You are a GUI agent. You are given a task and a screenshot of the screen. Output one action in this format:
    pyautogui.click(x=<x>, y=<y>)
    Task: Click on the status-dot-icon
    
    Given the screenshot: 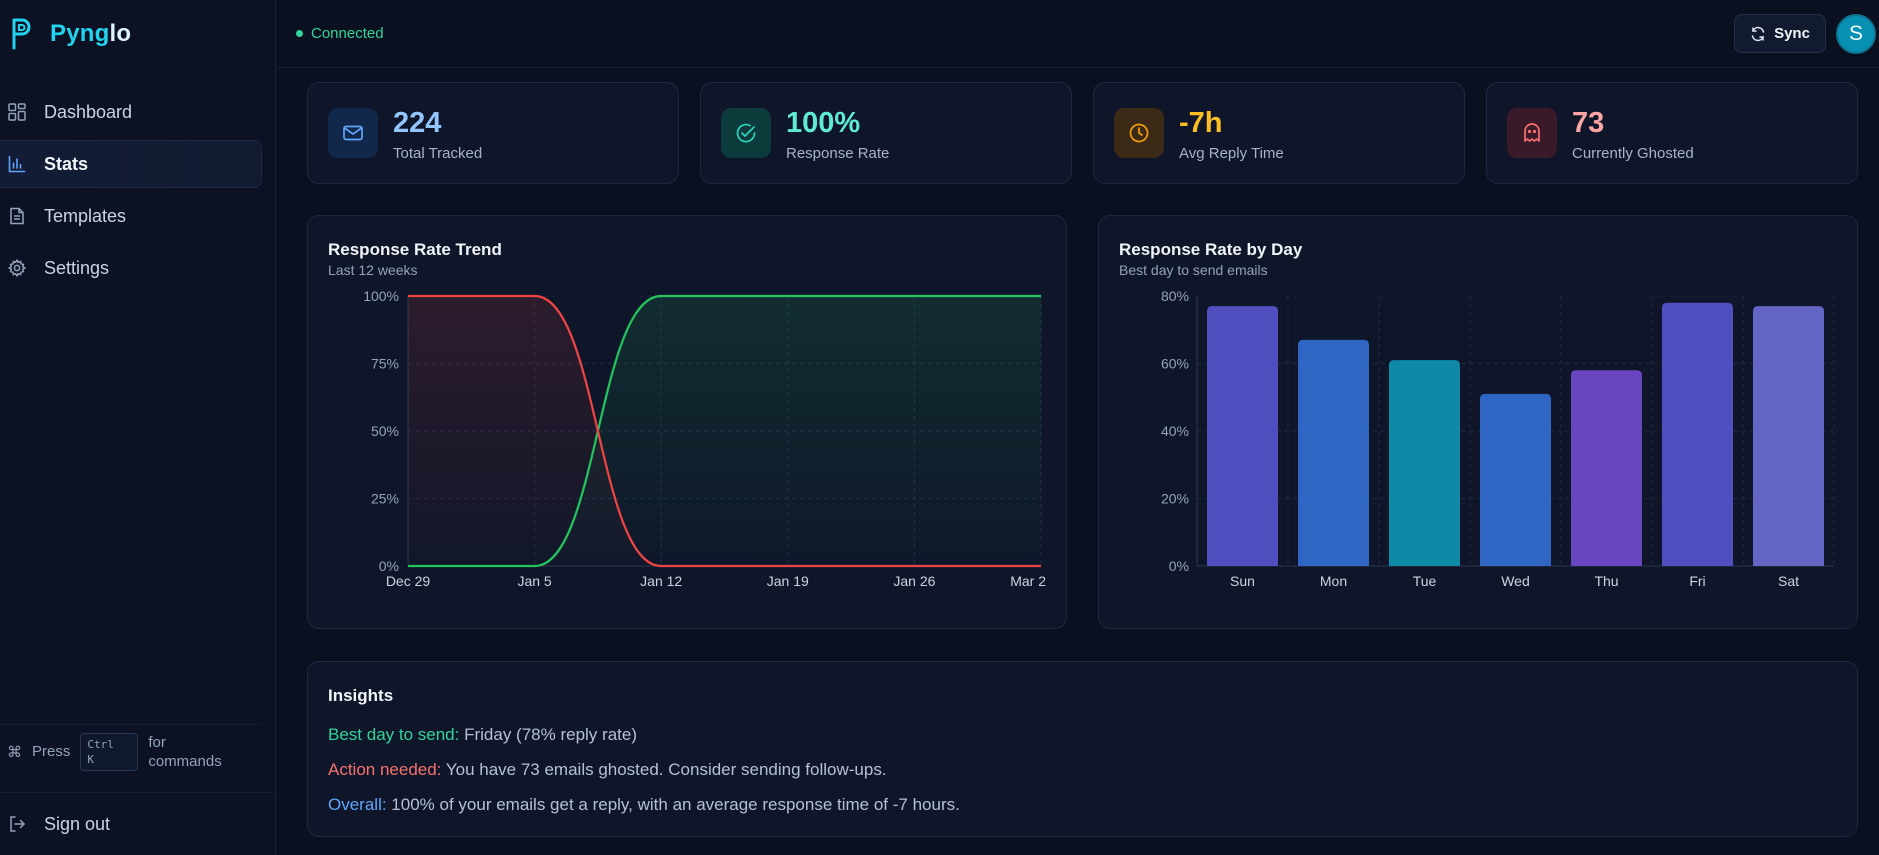 What is the action you would take?
    pyautogui.click(x=299, y=33)
    